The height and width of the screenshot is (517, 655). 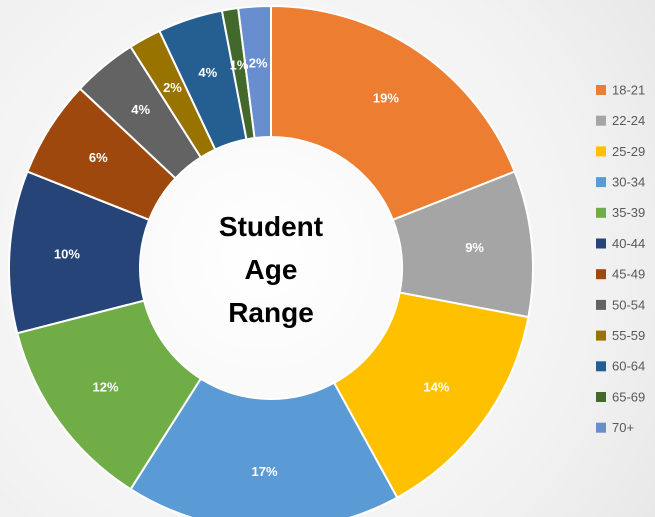 What do you see at coordinates (474, 247) in the screenshot?
I see `value-label: 9%` at bounding box center [474, 247].